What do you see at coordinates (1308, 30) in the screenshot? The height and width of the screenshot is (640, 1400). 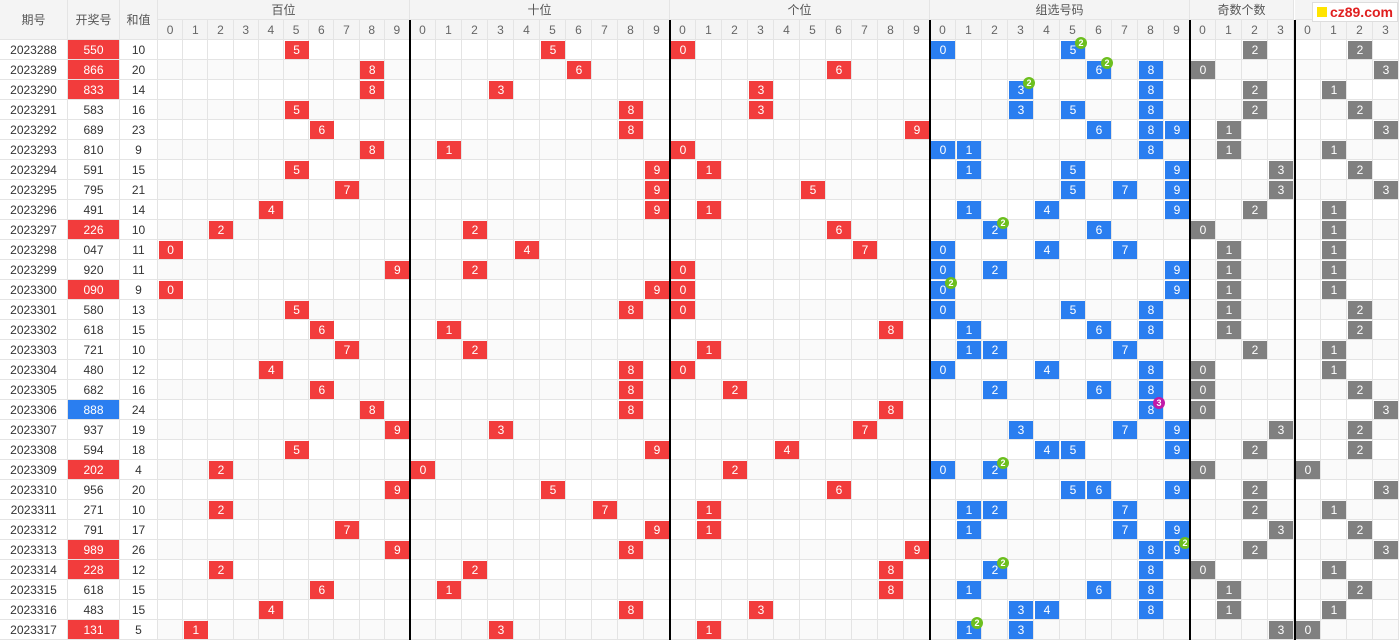 I see `header-digit: 0` at bounding box center [1308, 30].